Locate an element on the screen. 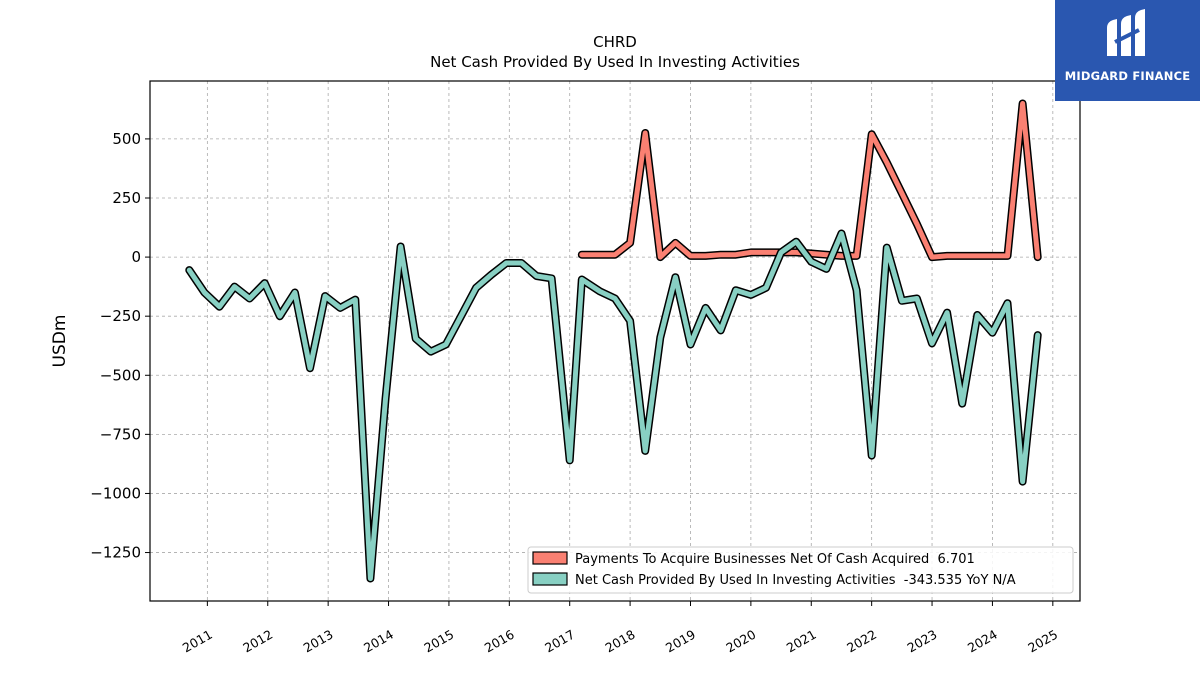  x-tick-label: 2012 is located at coordinates (257, 641).